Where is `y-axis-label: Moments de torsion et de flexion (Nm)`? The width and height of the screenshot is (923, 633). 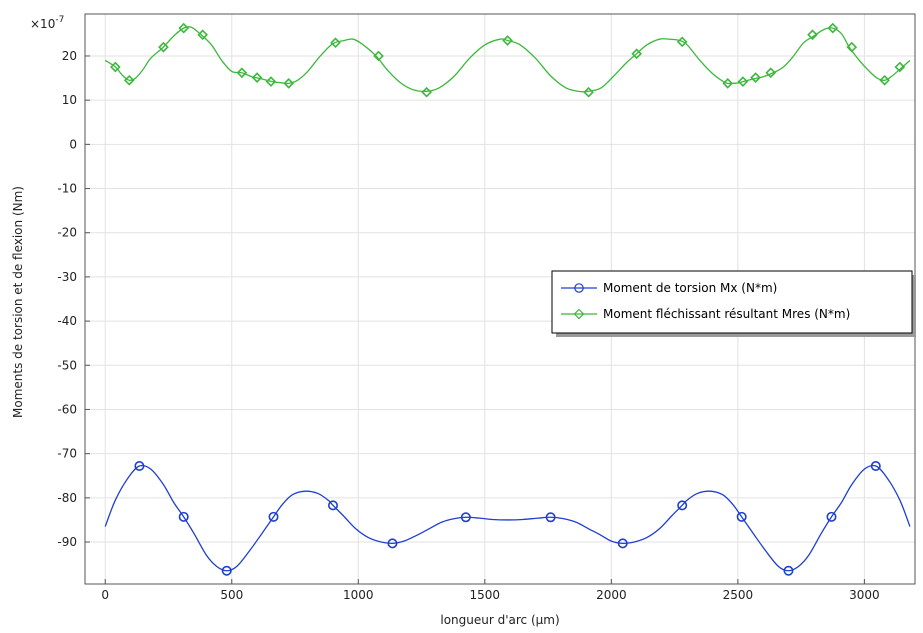
y-axis-label: Moments de torsion et de flexion (Nm) is located at coordinates (18, 302).